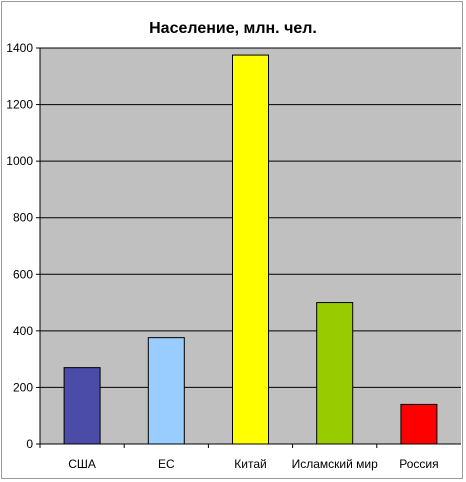 Image resolution: width=466 pixels, height=482 pixels. Describe the element at coordinates (82, 464) in the screenshot. I see `x-tick-label: США` at that location.